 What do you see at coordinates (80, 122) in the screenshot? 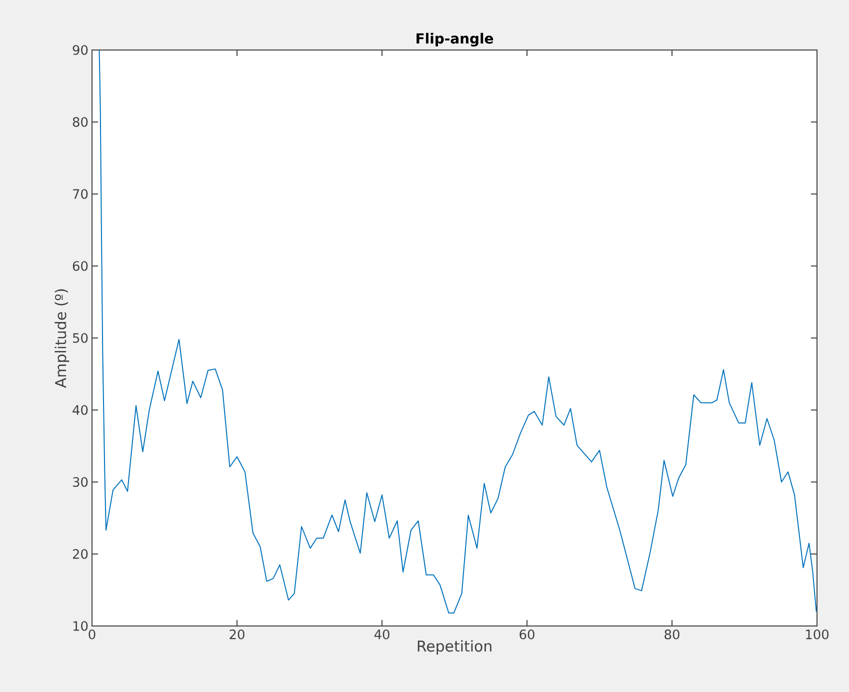
I see `y-tick-label: 80` at bounding box center [80, 122].